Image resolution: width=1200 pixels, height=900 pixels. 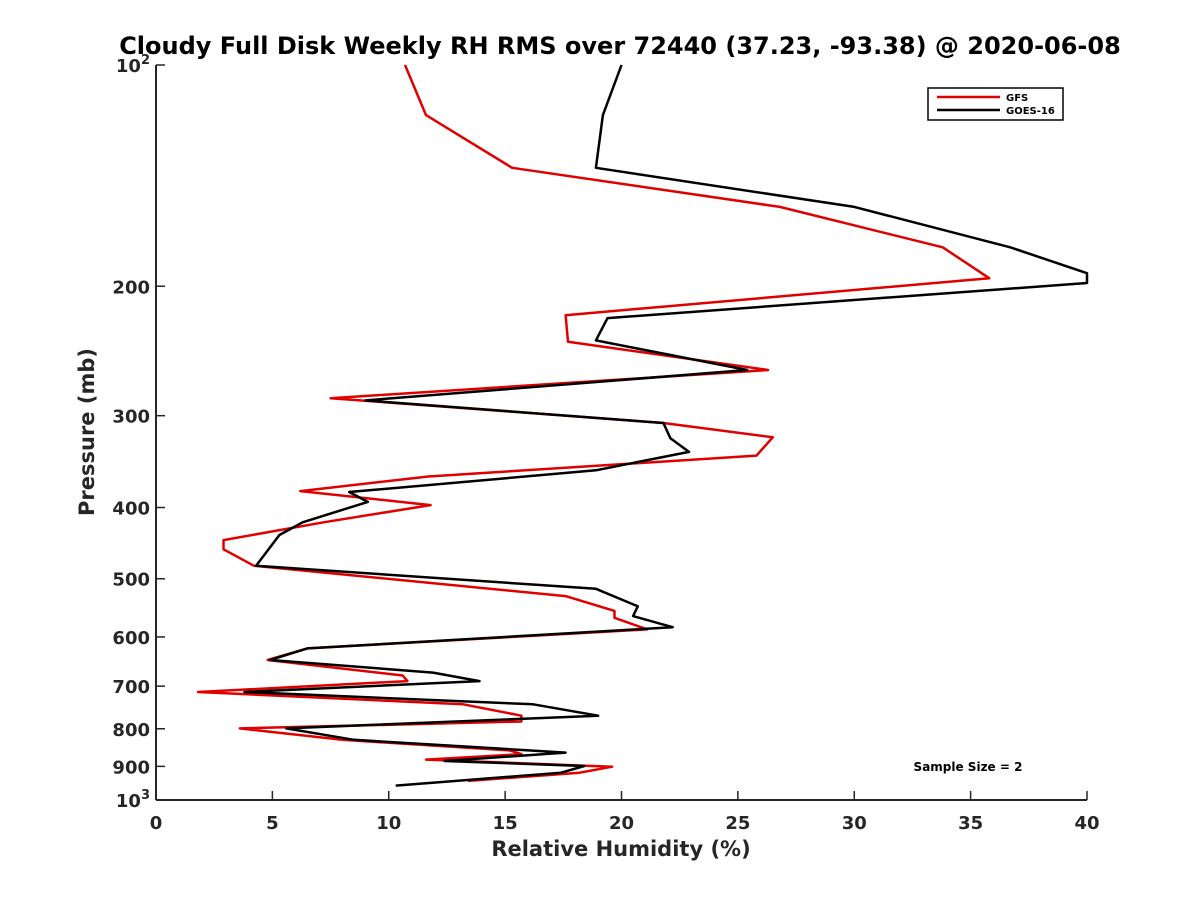 What do you see at coordinates (87, 432) in the screenshot?
I see `y-axis-label: Pressure (mb)` at bounding box center [87, 432].